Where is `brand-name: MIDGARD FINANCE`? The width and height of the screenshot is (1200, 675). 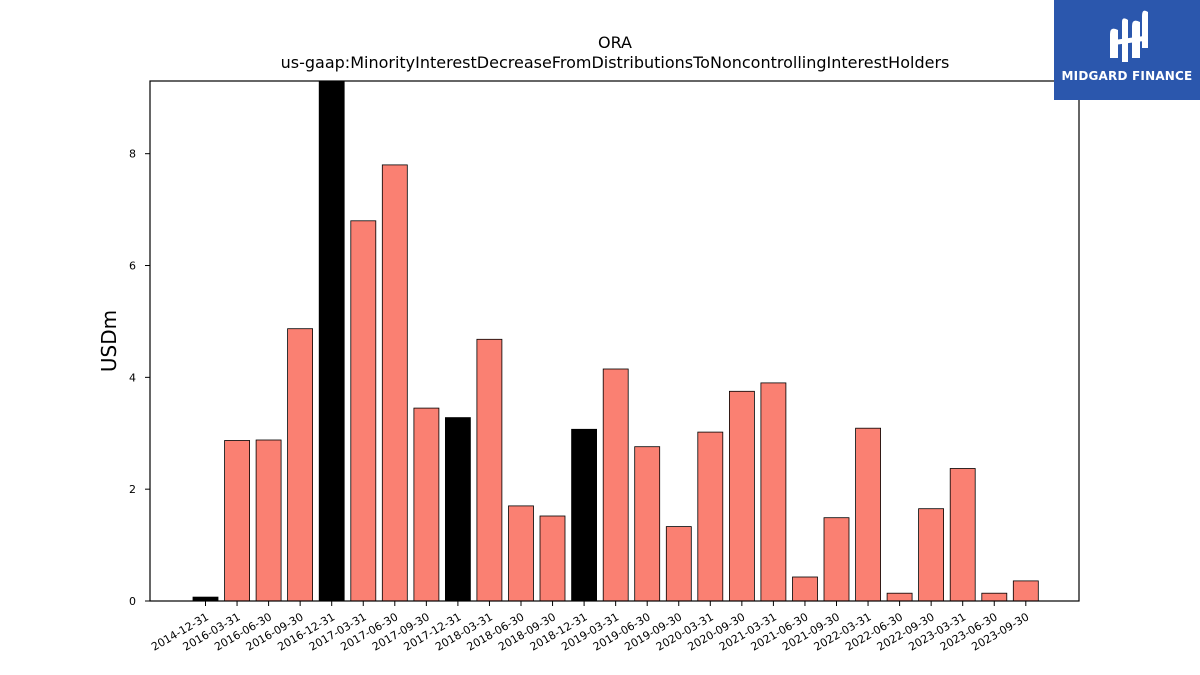 brand-name: MIDGARD FINANCE is located at coordinates (1127, 76).